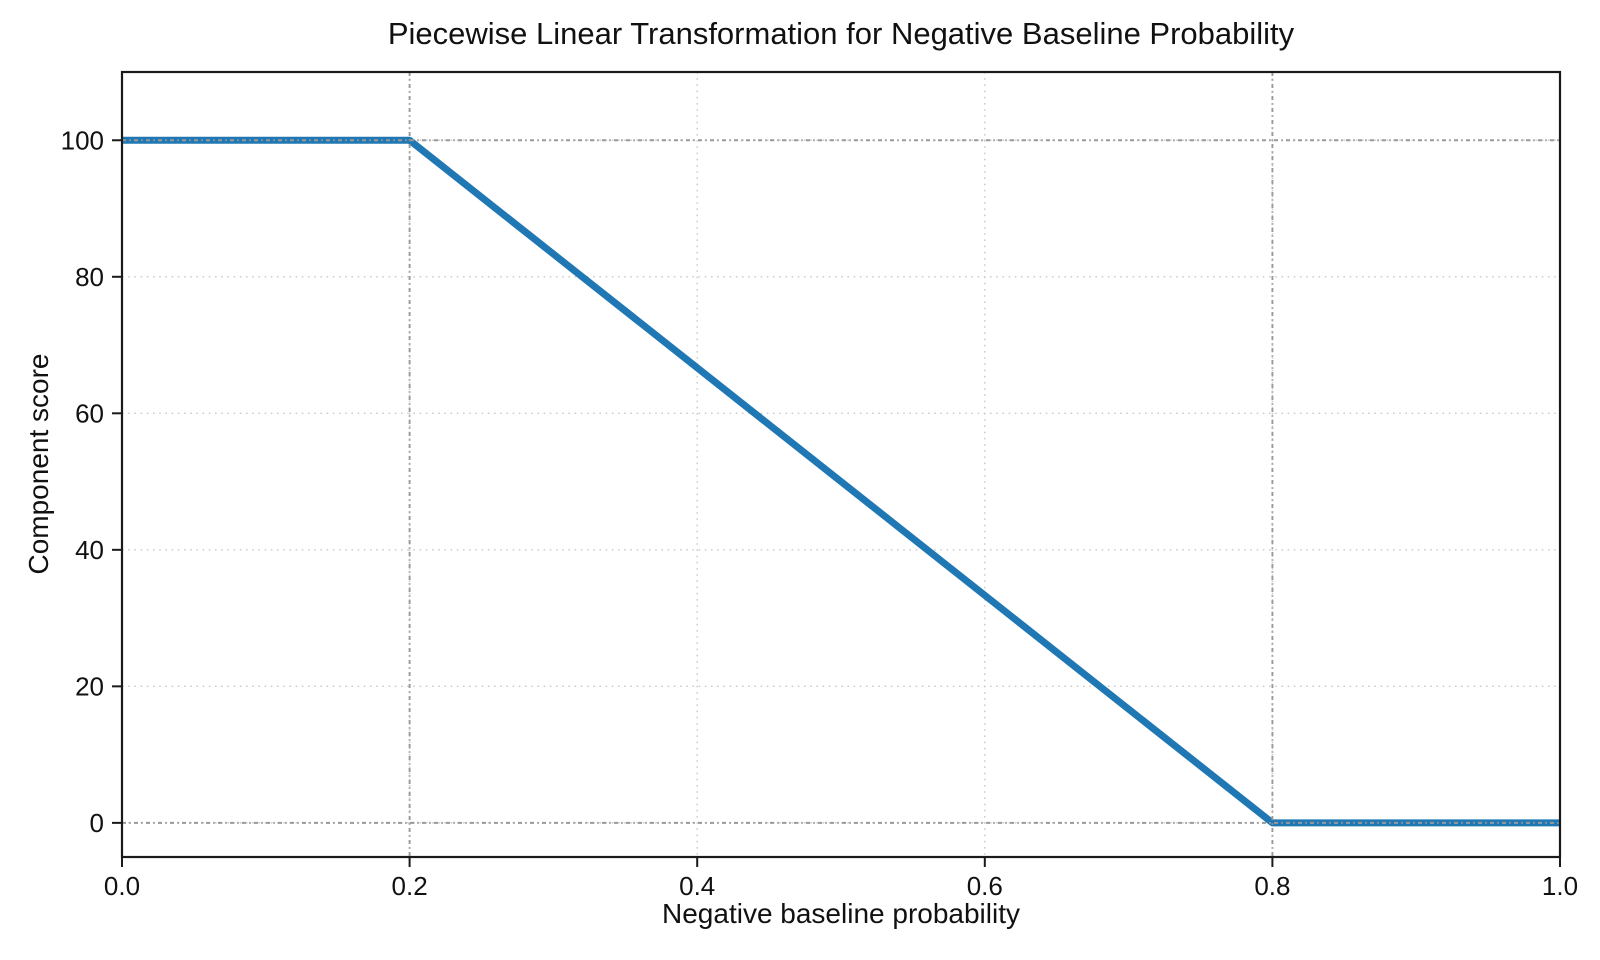 The width and height of the screenshot is (1600, 960). I want to click on y-tick-label: 40, so click(89, 550).